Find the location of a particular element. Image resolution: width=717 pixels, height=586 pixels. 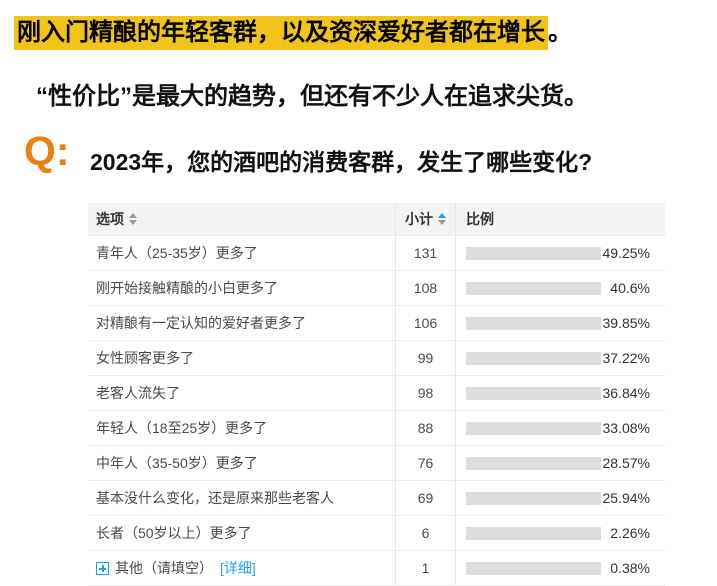

count-value: 88 is located at coordinates (425, 428).